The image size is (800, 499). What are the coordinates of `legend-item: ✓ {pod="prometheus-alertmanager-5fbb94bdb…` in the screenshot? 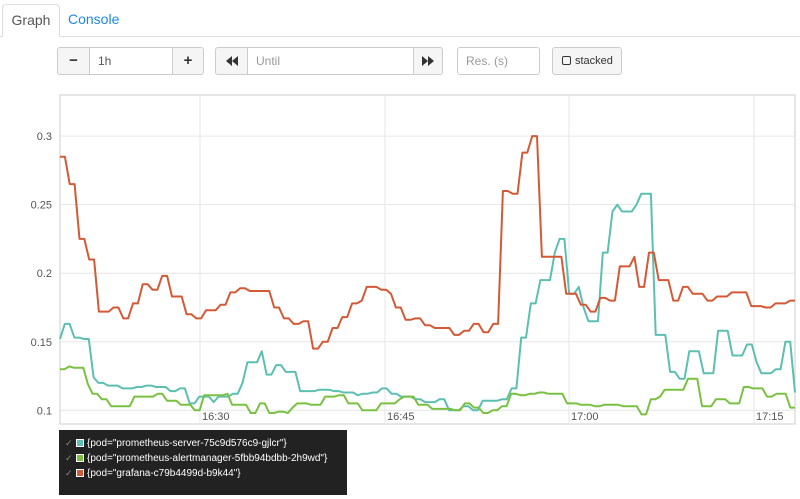 It's located at (203, 458).